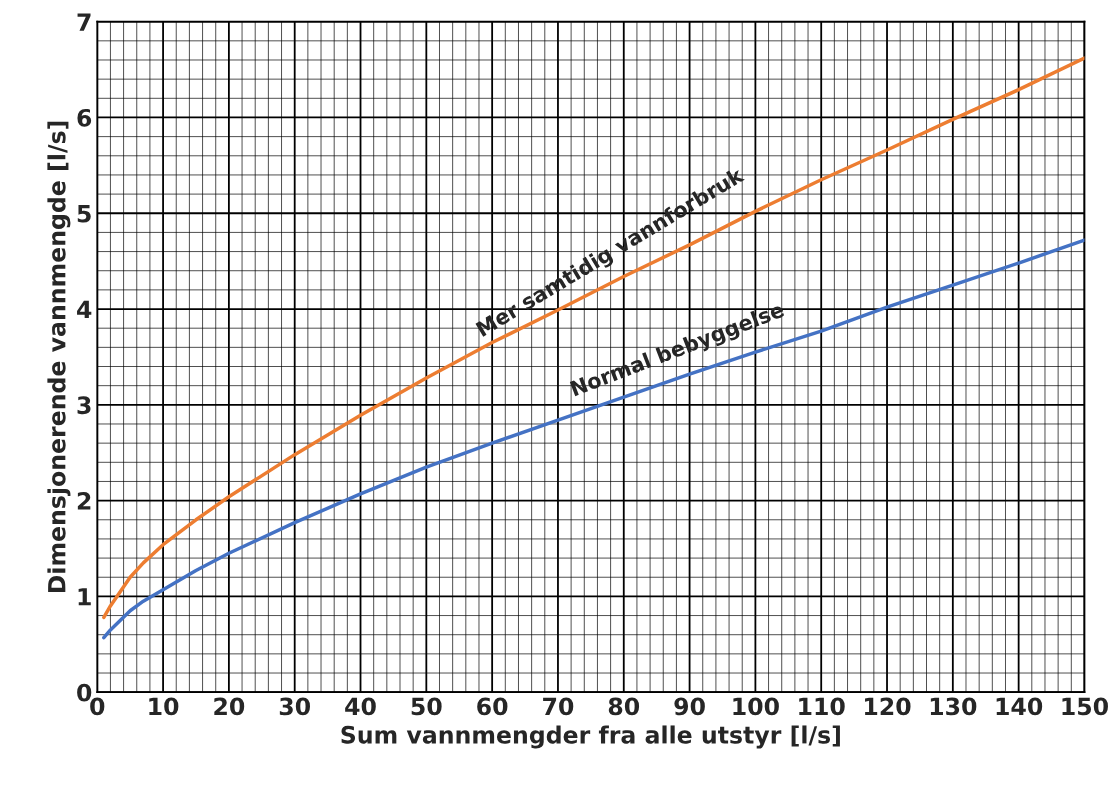 This screenshot has height=803, width=1118. What do you see at coordinates (84, 309) in the screenshot?
I see `y-tick-label: 4` at bounding box center [84, 309].